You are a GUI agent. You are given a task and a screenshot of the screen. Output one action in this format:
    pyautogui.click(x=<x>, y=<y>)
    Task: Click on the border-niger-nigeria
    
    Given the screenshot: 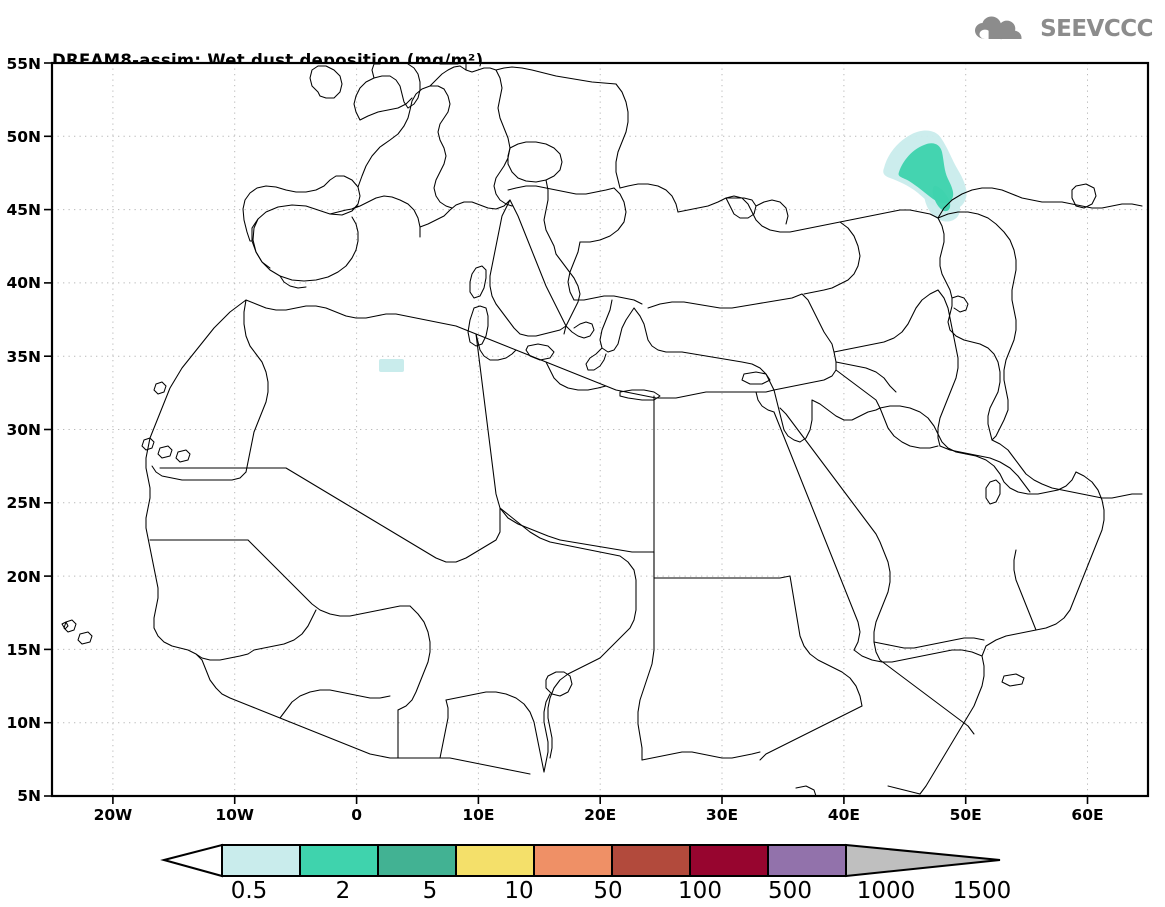 What is the action you would take?
    pyautogui.click(x=495, y=732)
    